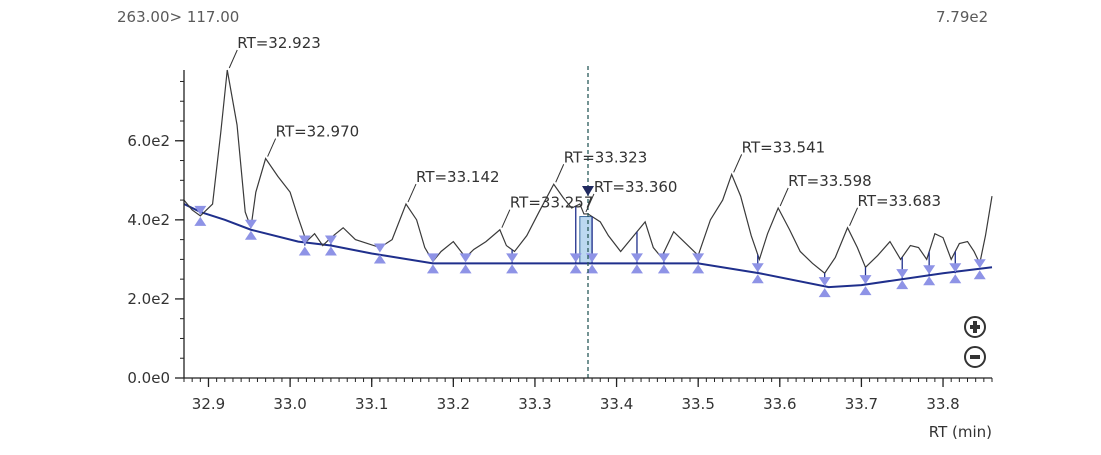 This screenshot has height=455, width=1101. I want to click on peak-label: RT=33.541, so click(784, 147).